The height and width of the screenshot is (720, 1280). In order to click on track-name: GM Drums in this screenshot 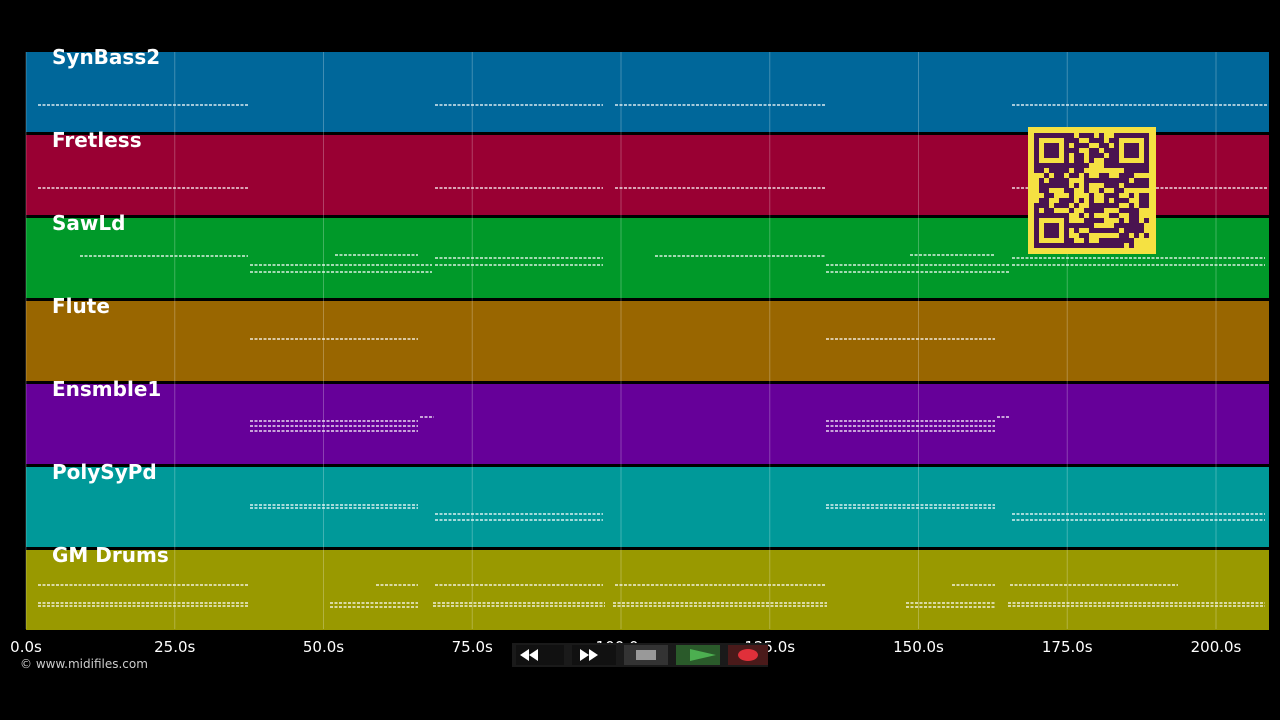, I will do `click(110, 555)`.